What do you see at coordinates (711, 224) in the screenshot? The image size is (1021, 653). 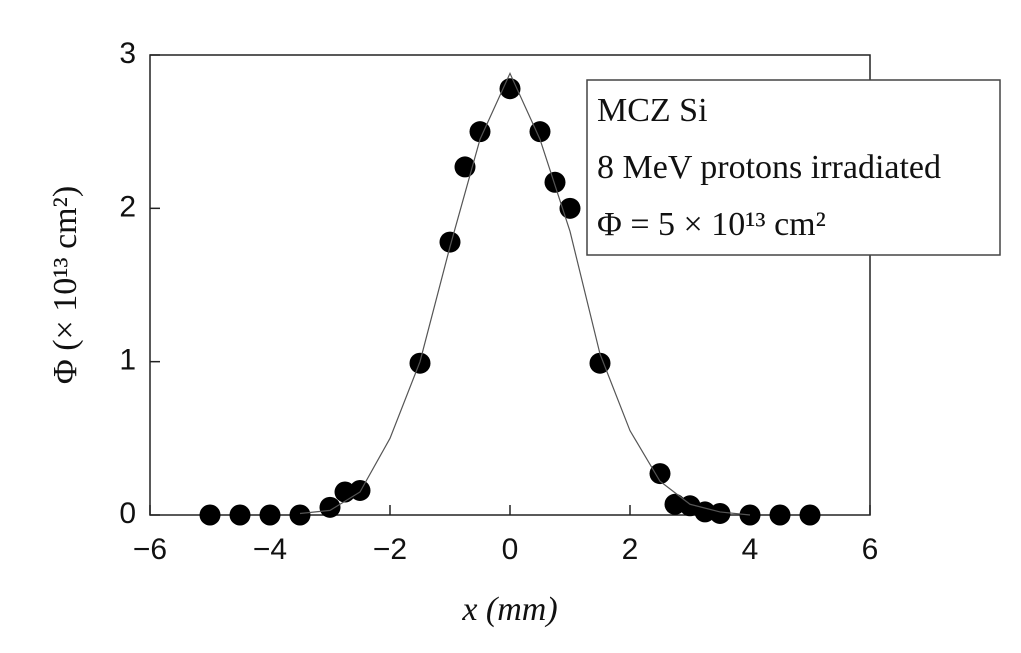 I see `annotation: Φ = 5 × 10¹³ cm²` at bounding box center [711, 224].